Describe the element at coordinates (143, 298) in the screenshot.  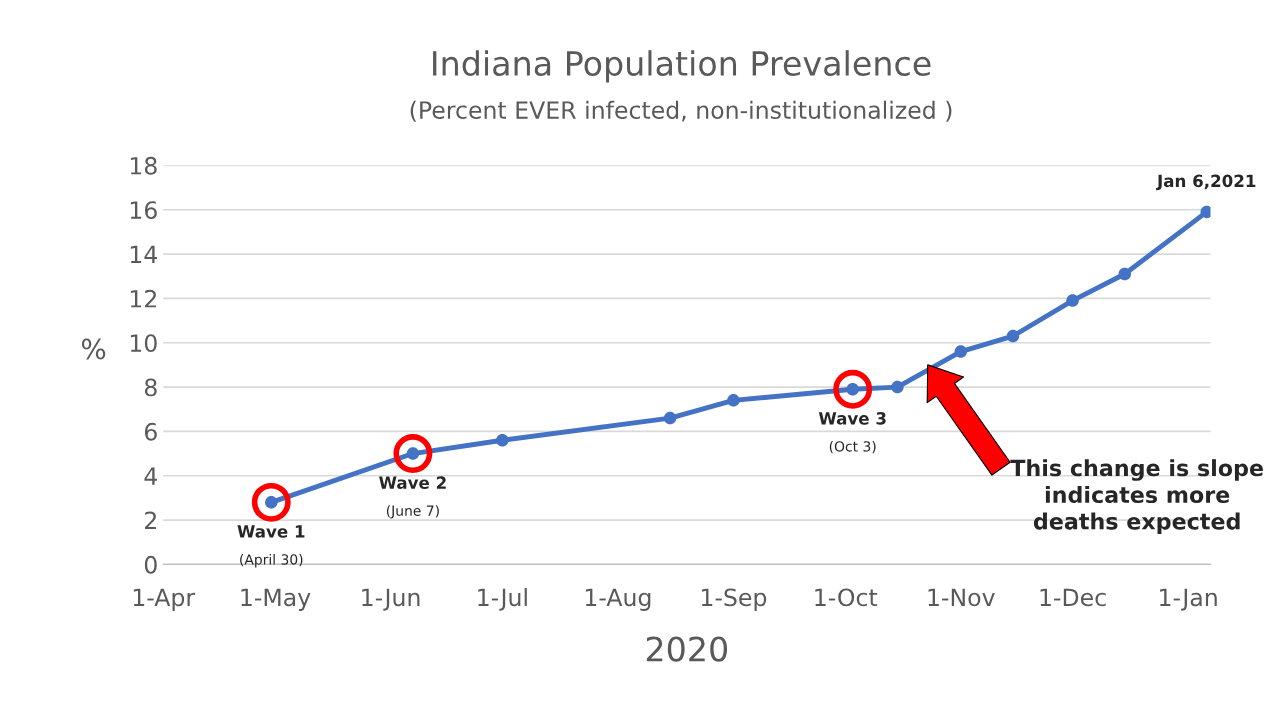
I see `y-tick-label: 12` at that location.